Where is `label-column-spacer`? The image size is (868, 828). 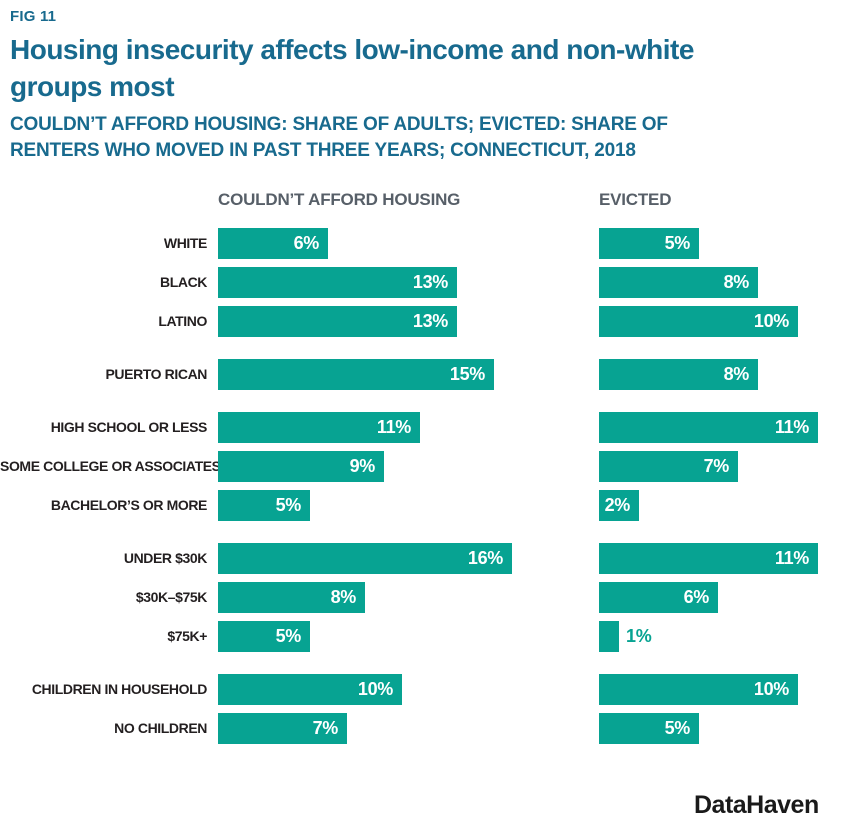 label-column-spacer is located at coordinates (109, 200).